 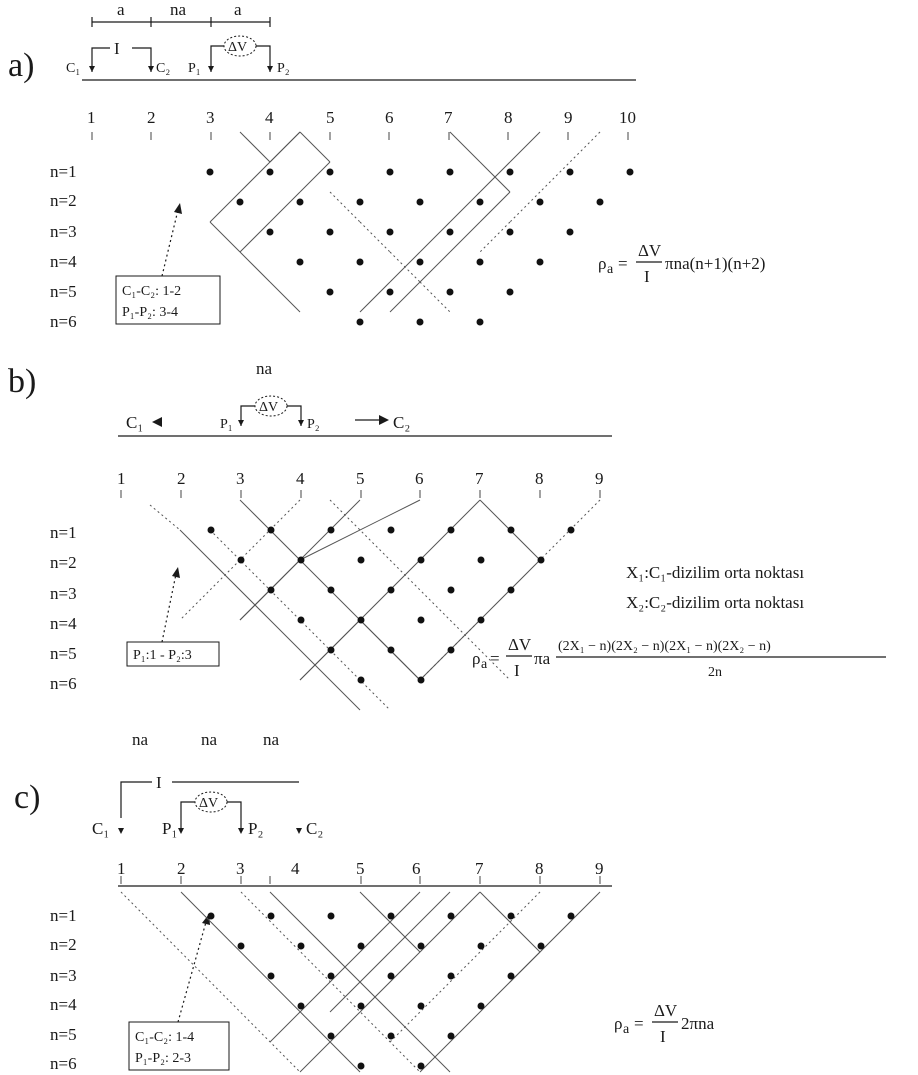 I want to click on panel-a-legend-line-1: C₁-C₂: 1-2, so click(x=151, y=291).